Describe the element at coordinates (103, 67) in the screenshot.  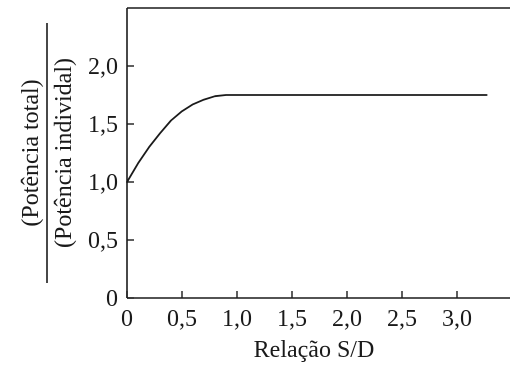
I see `y-tick-label: 2,0` at that location.